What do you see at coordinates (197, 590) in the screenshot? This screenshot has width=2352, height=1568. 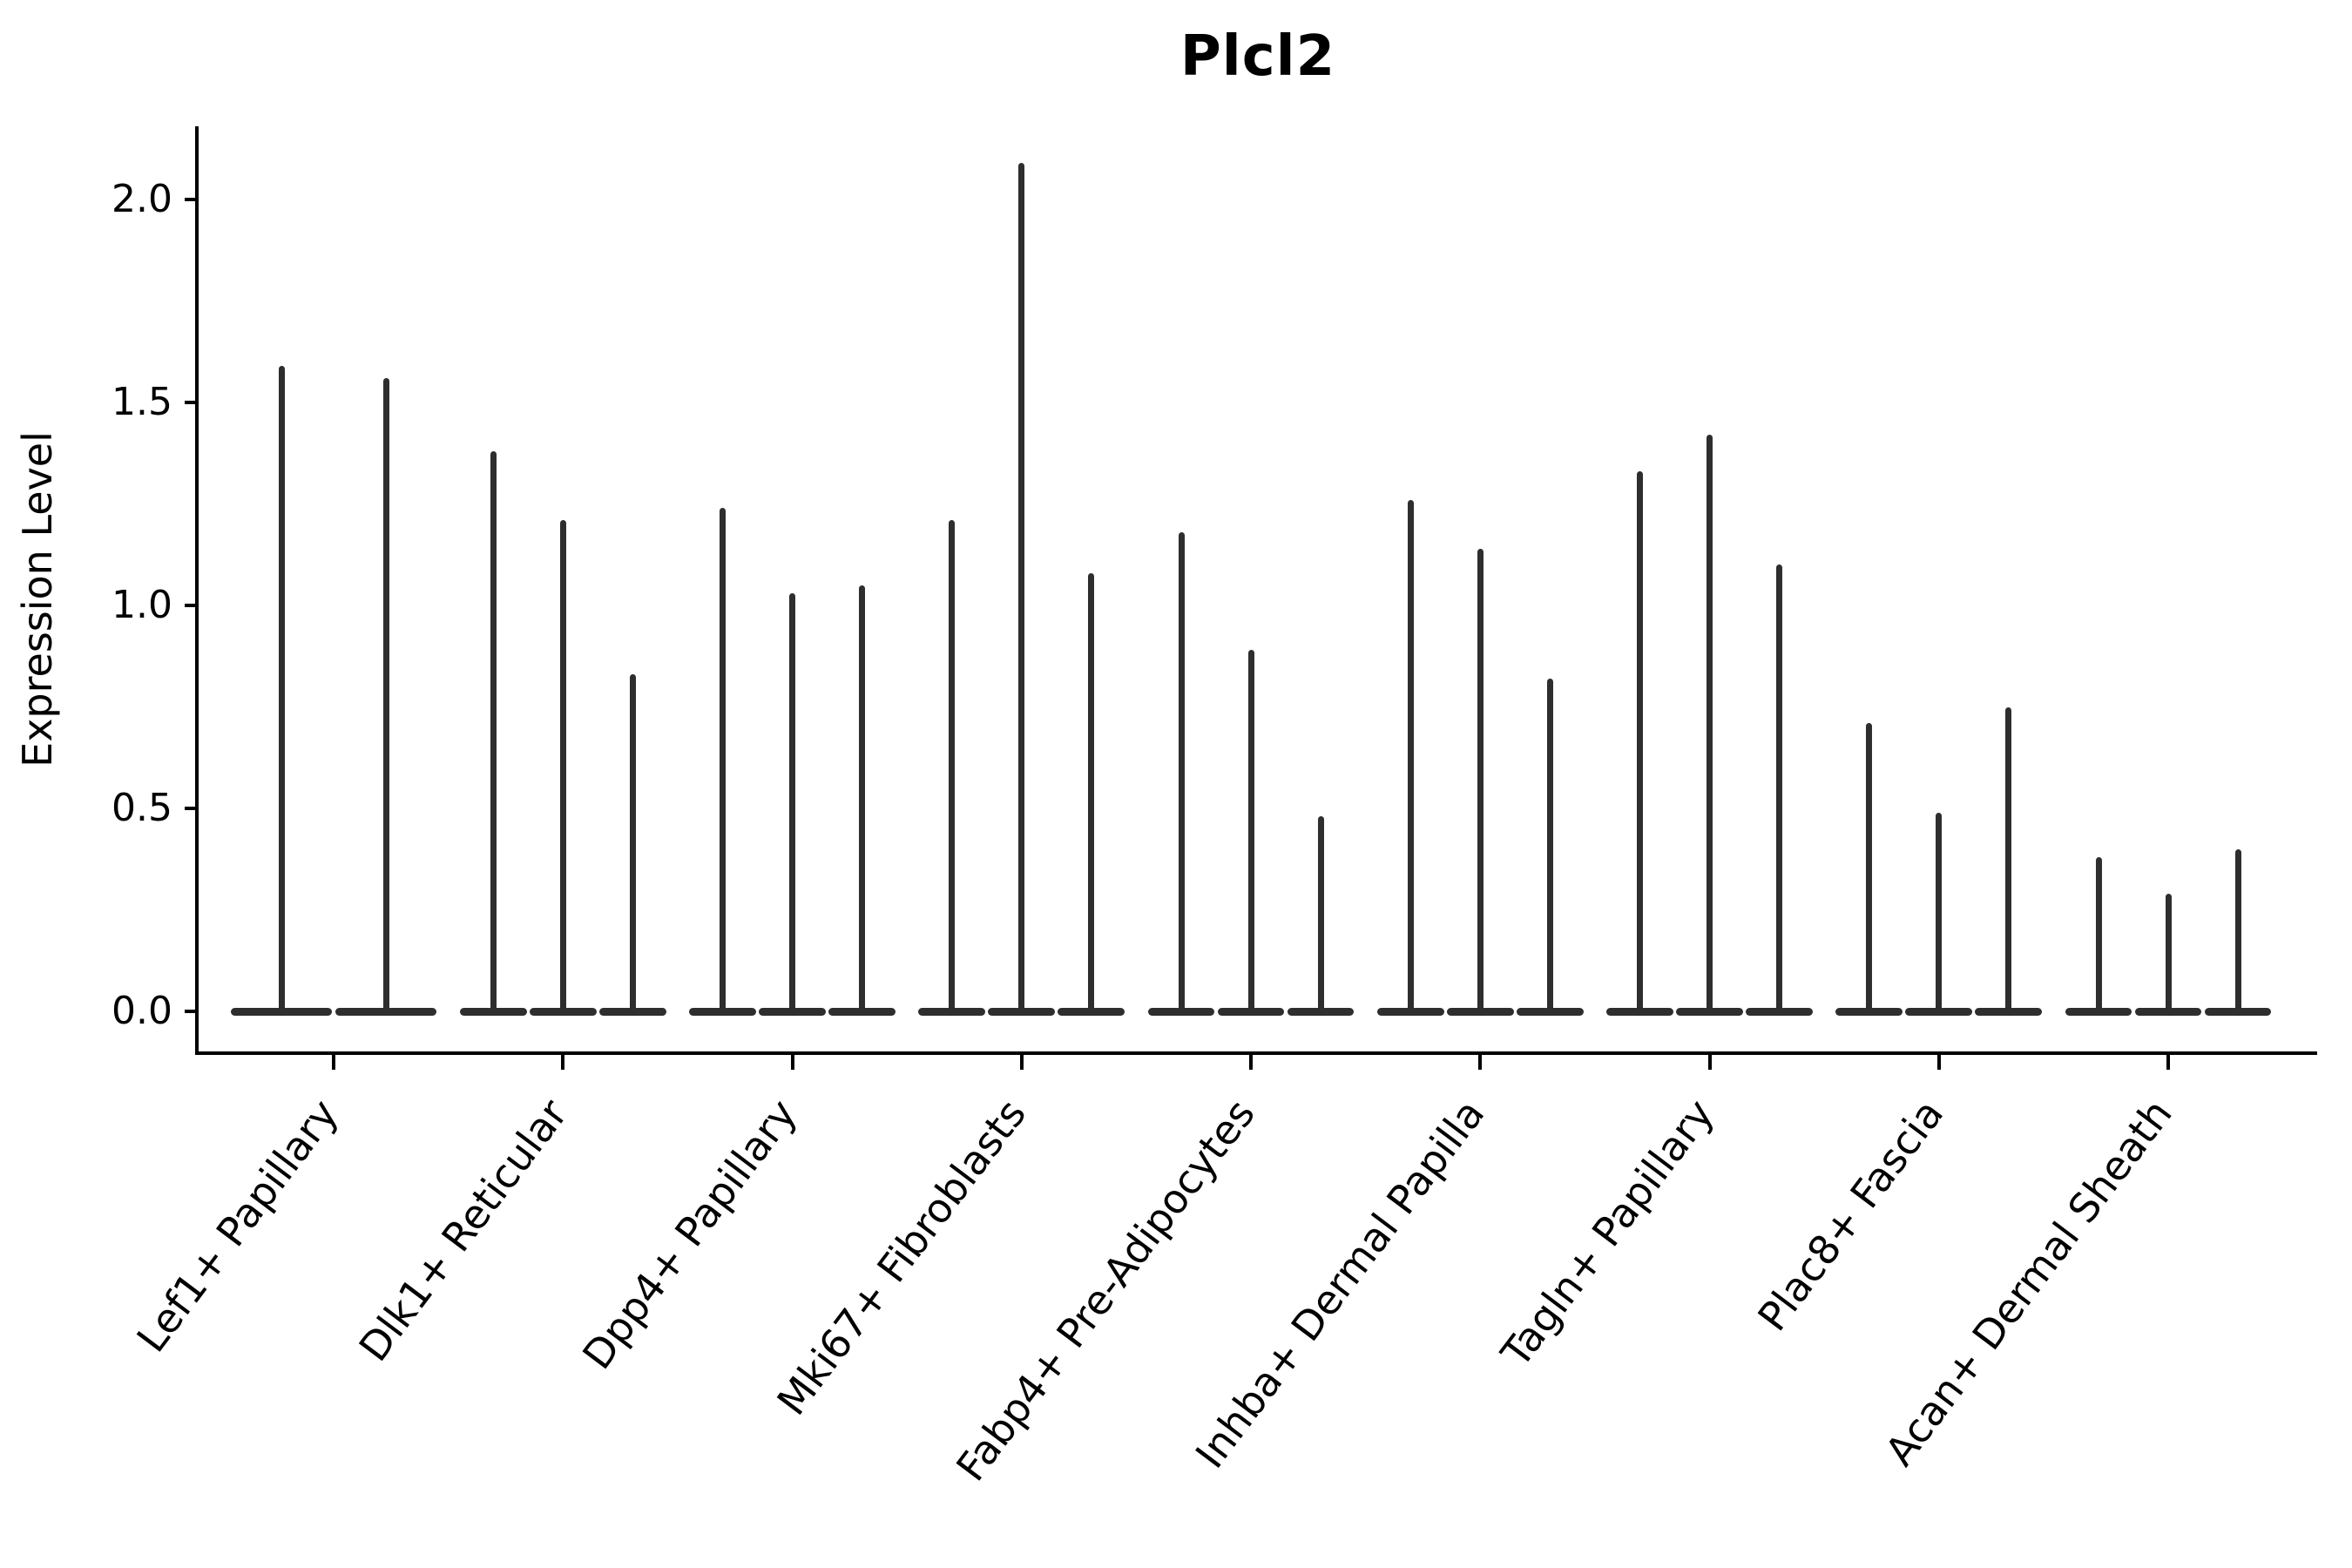 I see `y-axis-spine` at bounding box center [197, 590].